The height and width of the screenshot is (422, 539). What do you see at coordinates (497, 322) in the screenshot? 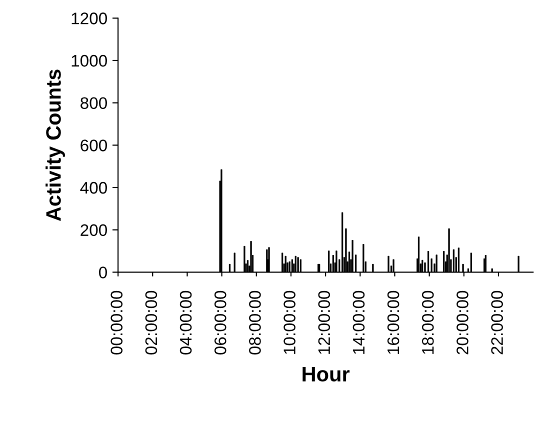
I see `x-tick-label: 22:00:00` at bounding box center [497, 322].